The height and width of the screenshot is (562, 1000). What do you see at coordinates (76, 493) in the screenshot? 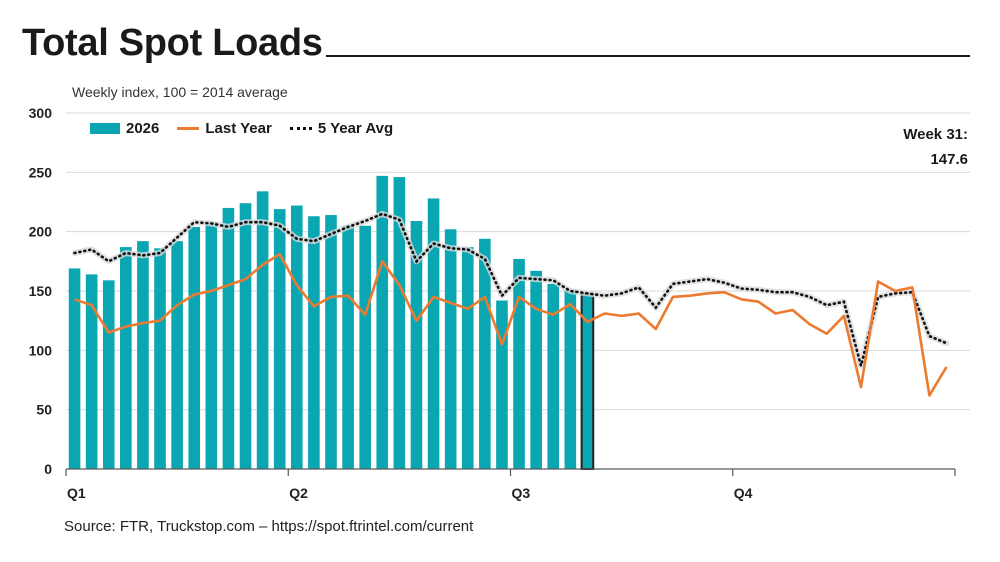
I see `x-tick-label-q1: Q1` at bounding box center [76, 493].